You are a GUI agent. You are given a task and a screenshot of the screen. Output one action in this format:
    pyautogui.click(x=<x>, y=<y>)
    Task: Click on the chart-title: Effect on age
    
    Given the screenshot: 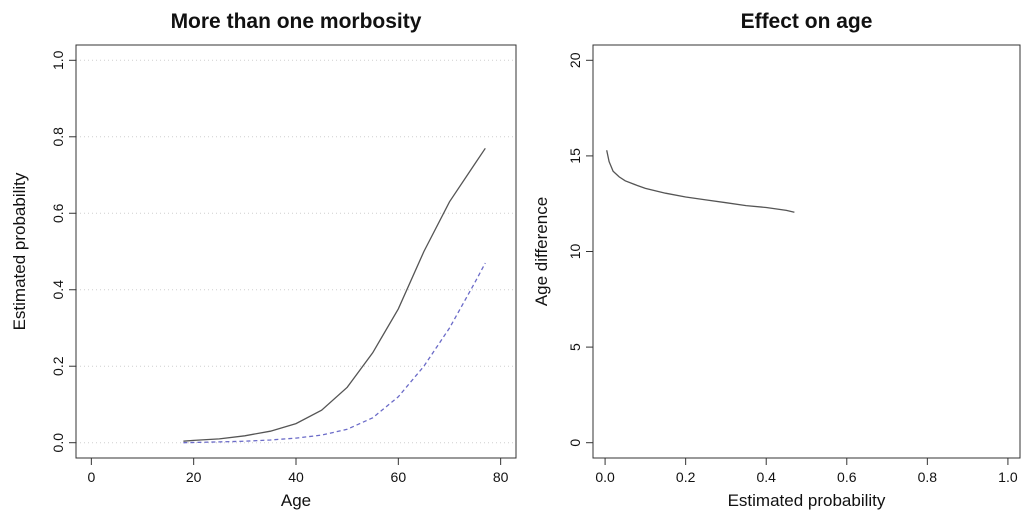 What is the action you would take?
    pyautogui.click(x=807, y=21)
    